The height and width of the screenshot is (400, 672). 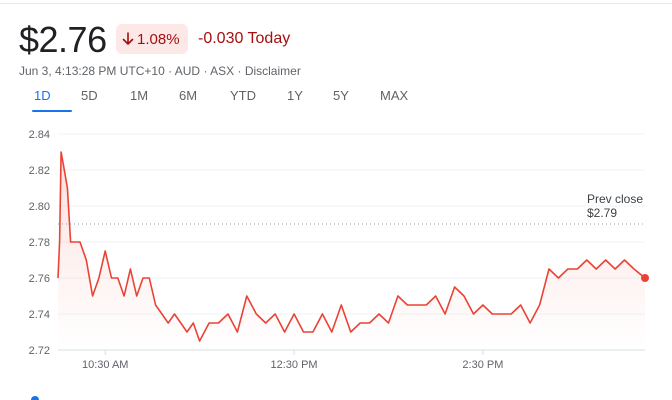 What do you see at coordinates (39, 351) in the screenshot?
I see `y-tick-label: 2.72` at bounding box center [39, 351].